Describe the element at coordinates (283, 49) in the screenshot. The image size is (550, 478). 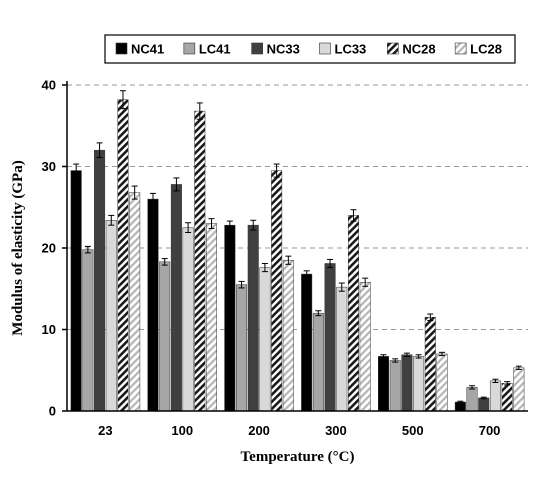
I see `legend-label: NC33` at that location.